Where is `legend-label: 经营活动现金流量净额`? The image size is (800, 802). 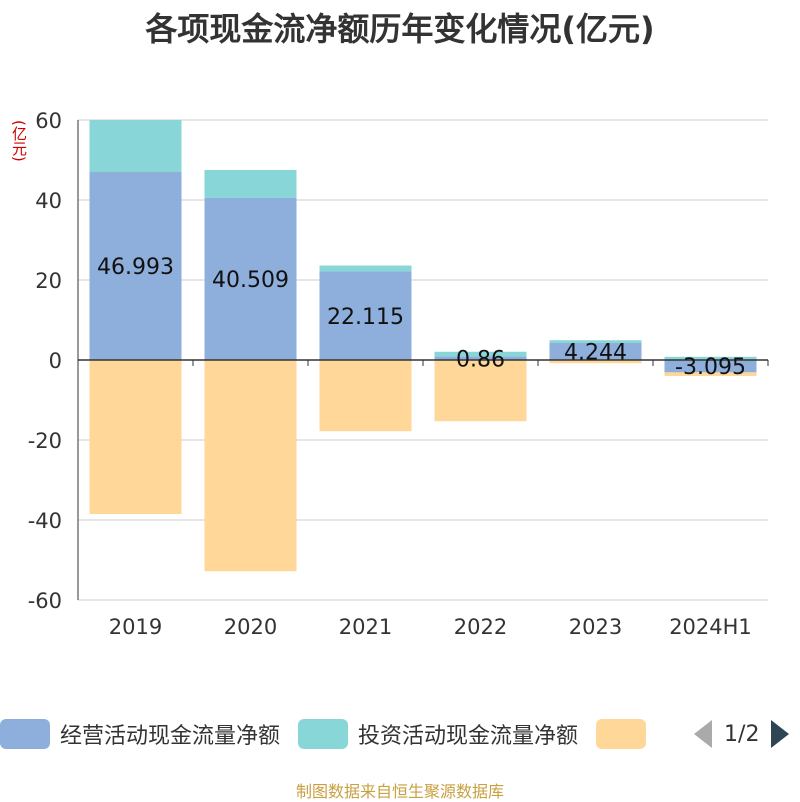
legend-label: 经营活动现金流量净额 is located at coordinates (170, 736).